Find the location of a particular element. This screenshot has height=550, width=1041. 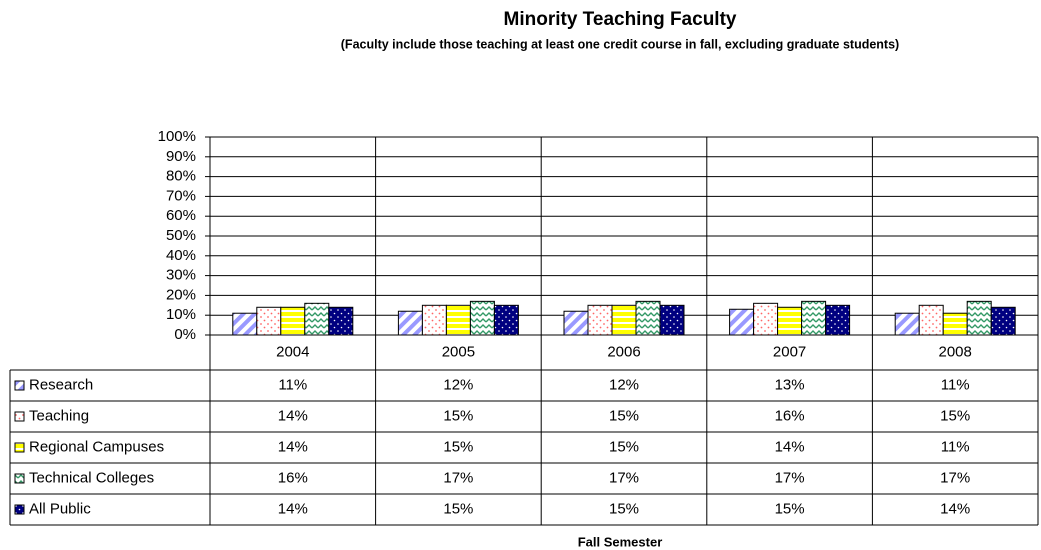

y-tick-label: 60% is located at coordinates (181, 215).